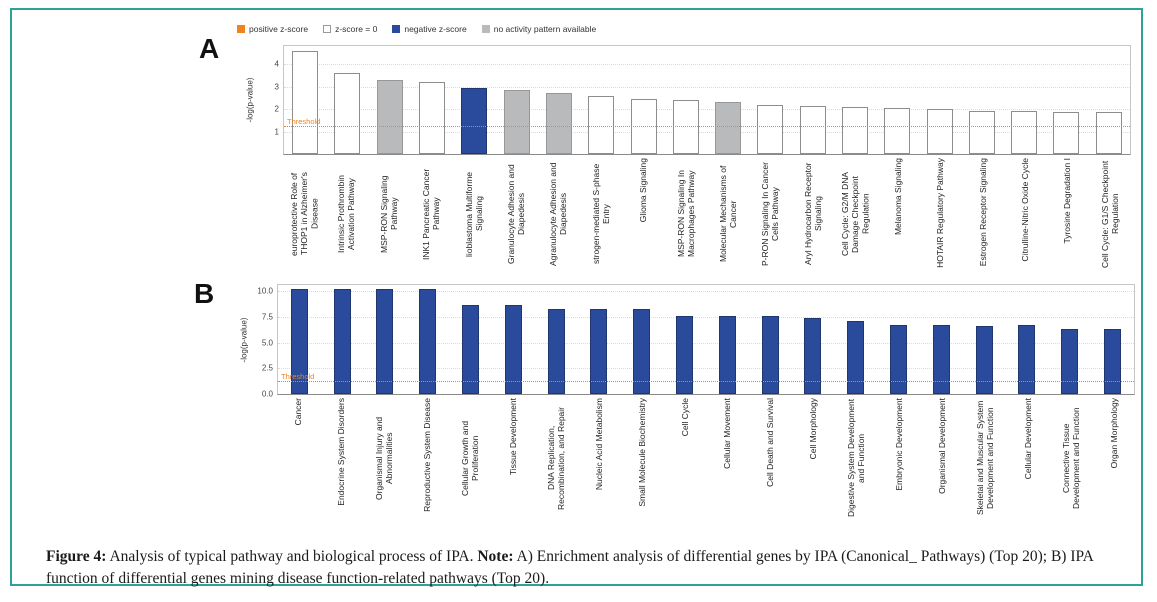 The height and width of the screenshot is (602, 1157). Describe the element at coordinates (76, 556) in the screenshot. I see `figure-number: Figure 4:` at that location.